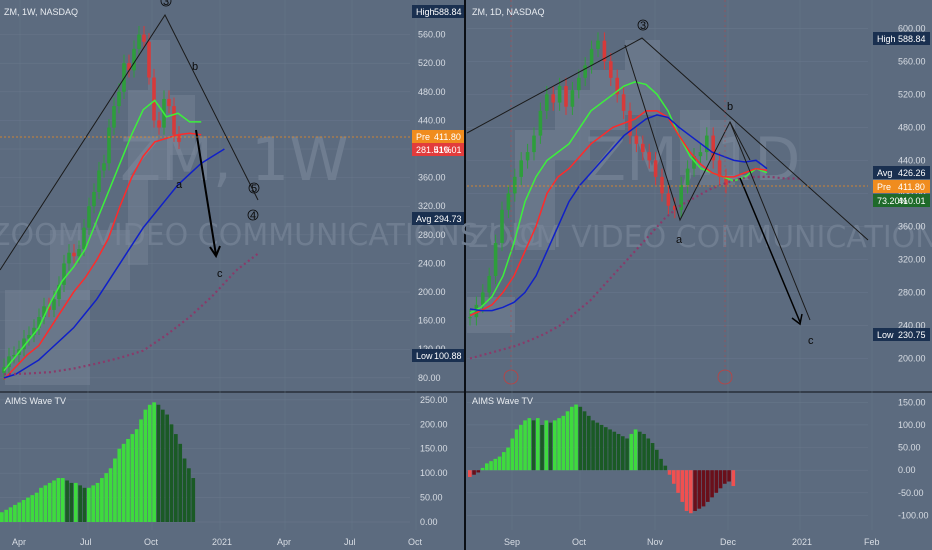  What do you see at coordinates (429, 522) in the screenshot?
I see `y-tick-label: 0.00` at bounding box center [429, 522].